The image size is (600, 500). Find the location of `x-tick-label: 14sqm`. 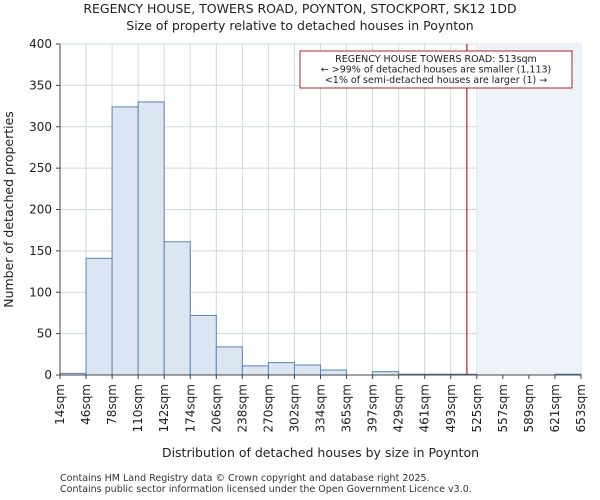

x-tick-label: 14sqm is located at coordinates (60, 404).